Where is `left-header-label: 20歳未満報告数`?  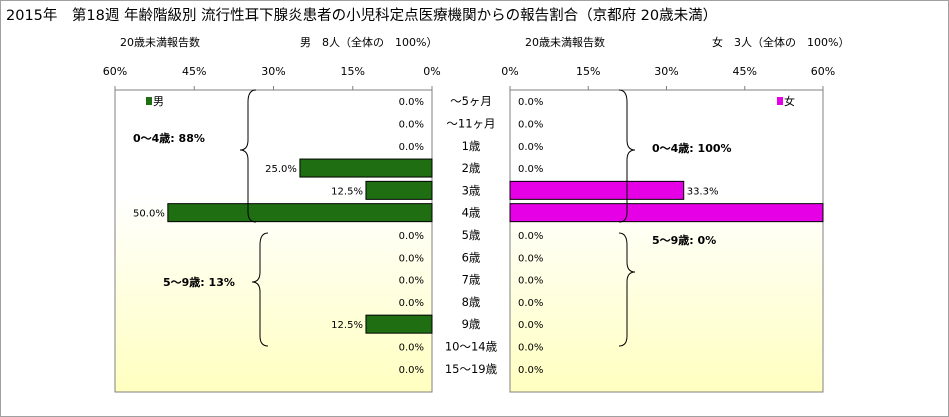 left-header-label: 20歳未満報告数 is located at coordinates (160, 42).